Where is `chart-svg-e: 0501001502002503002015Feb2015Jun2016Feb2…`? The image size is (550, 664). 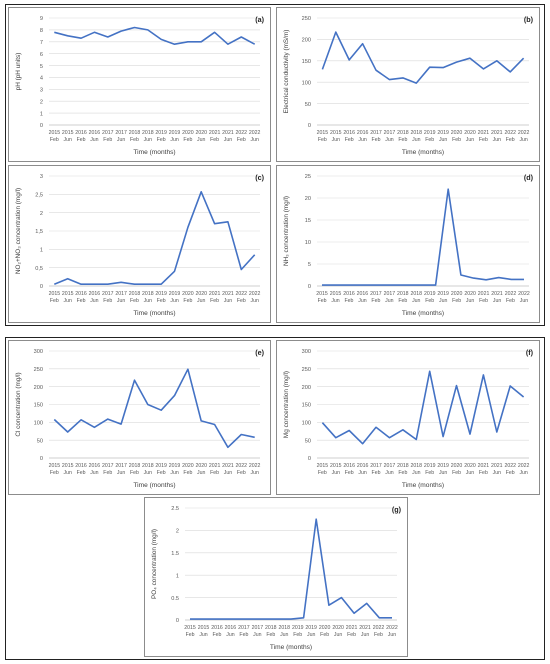 chart-svg-e: 0501001502002503002015Feb2015Jun2016Feb2… is located at coordinates (140, 418).